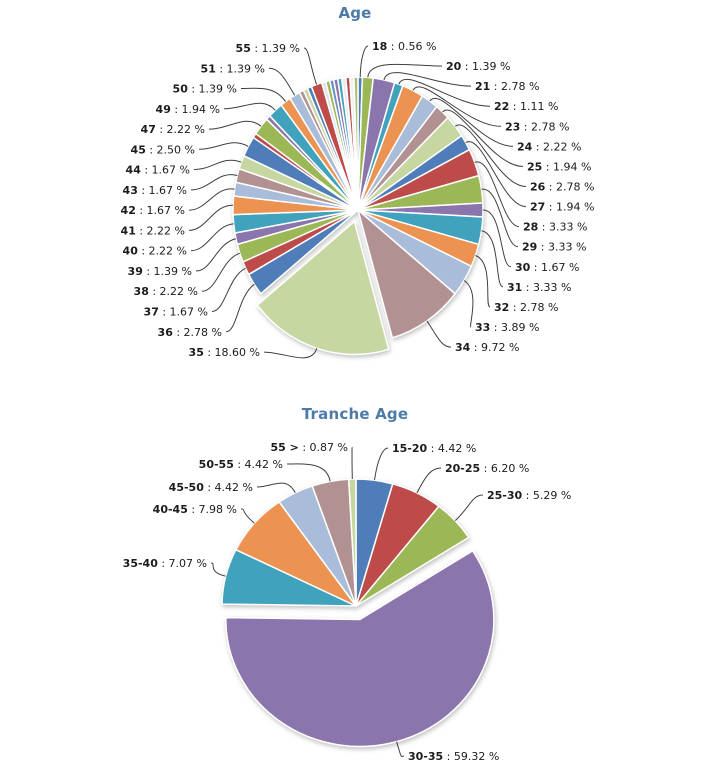 This screenshot has height=773, width=710. What do you see at coordinates (158, 170) in the screenshot?
I see `slice-label-44: 44 : 1.67 %` at bounding box center [158, 170].